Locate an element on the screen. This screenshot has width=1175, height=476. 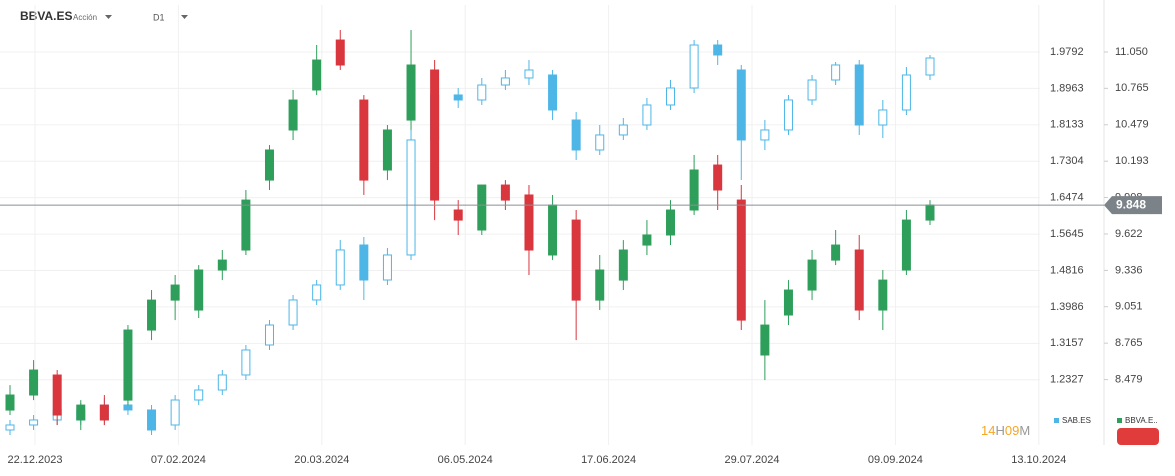
y-tick-label: 1.5645 is located at coordinates (1067, 234).